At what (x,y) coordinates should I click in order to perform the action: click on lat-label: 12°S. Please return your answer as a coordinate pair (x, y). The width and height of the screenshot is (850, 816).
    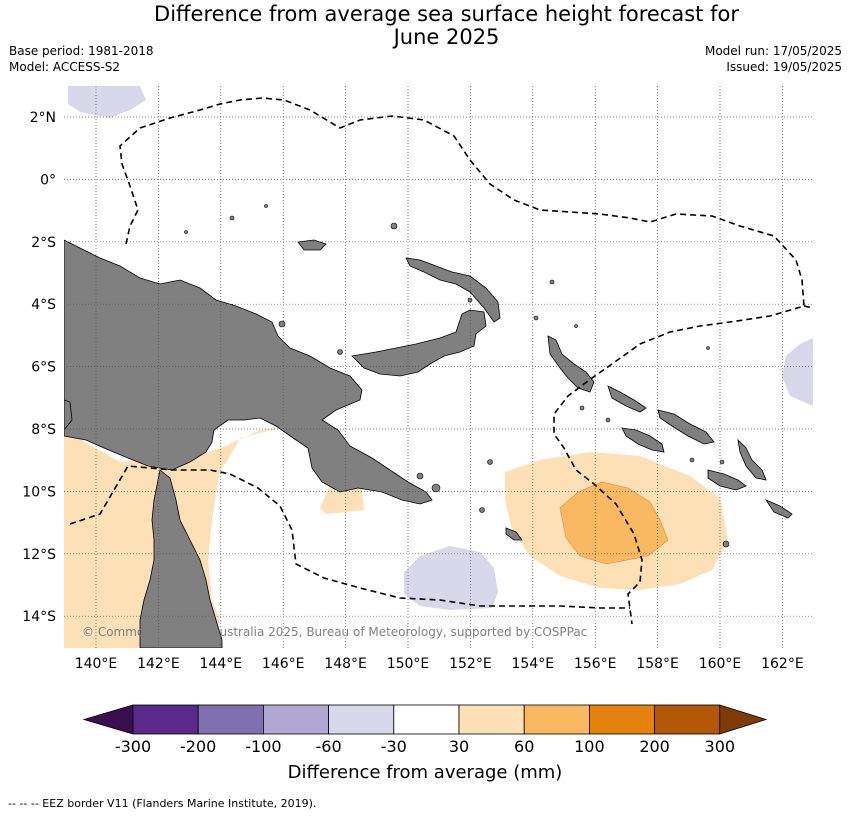
    Looking at the image, I should click on (39, 555).